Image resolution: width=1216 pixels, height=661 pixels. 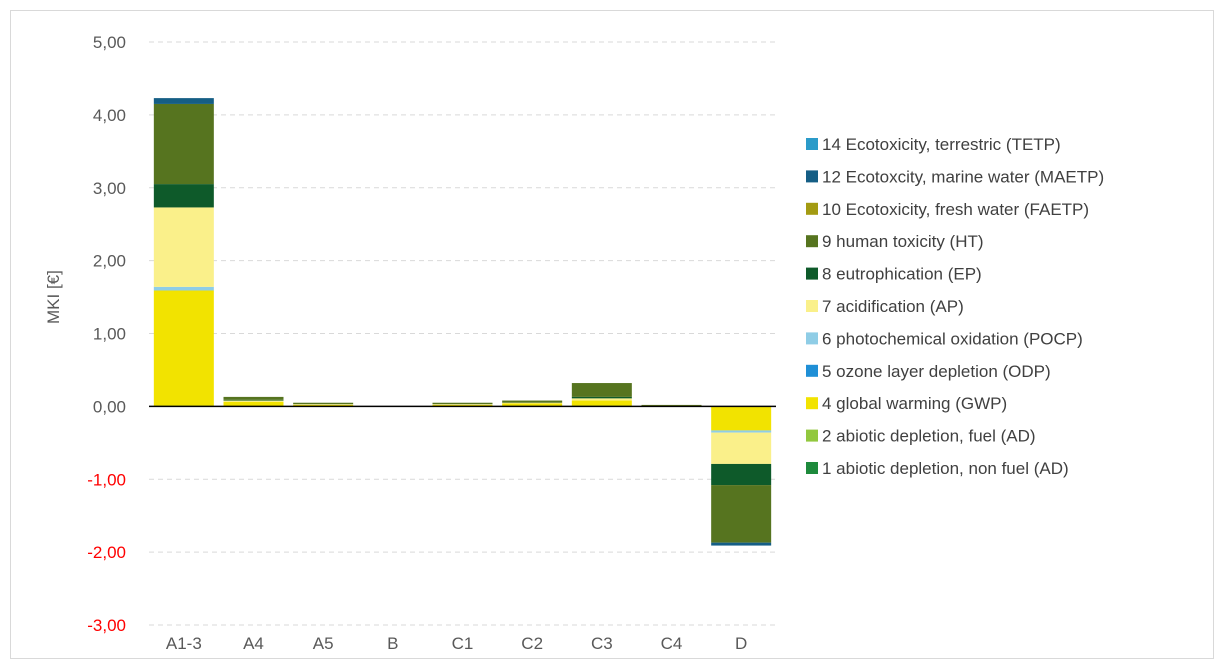 What do you see at coordinates (902, 274) in the screenshot?
I see `legend-label: 8 eutrophication (EP)` at bounding box center [902, 274].